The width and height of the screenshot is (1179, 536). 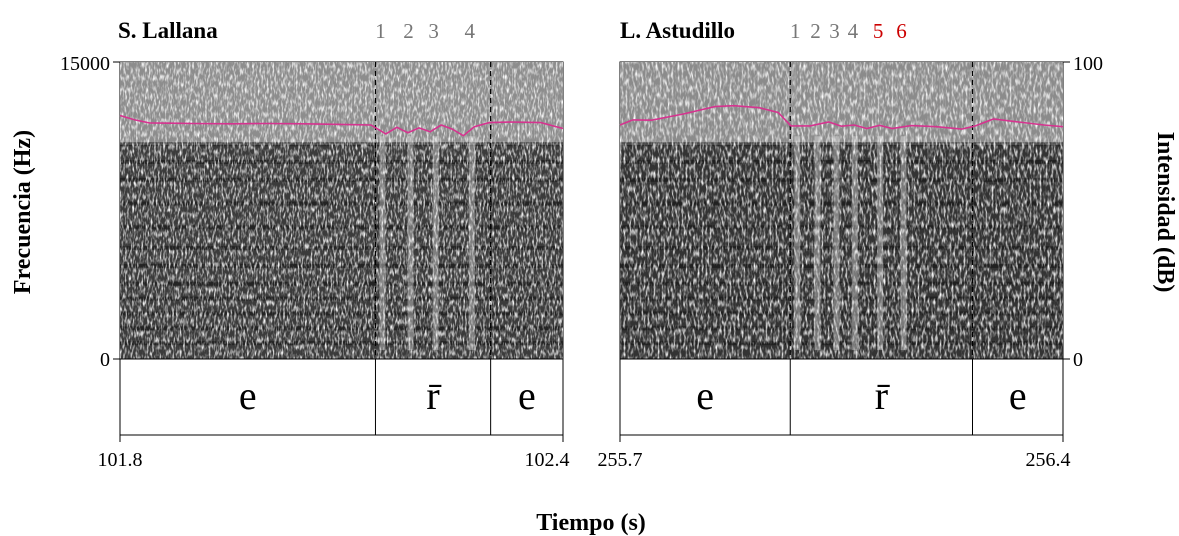 What do you see at coordinates (1088, 64) in the screenshot?
I see `y-tick-label-top: 100` at bounding box center [1088, 64].